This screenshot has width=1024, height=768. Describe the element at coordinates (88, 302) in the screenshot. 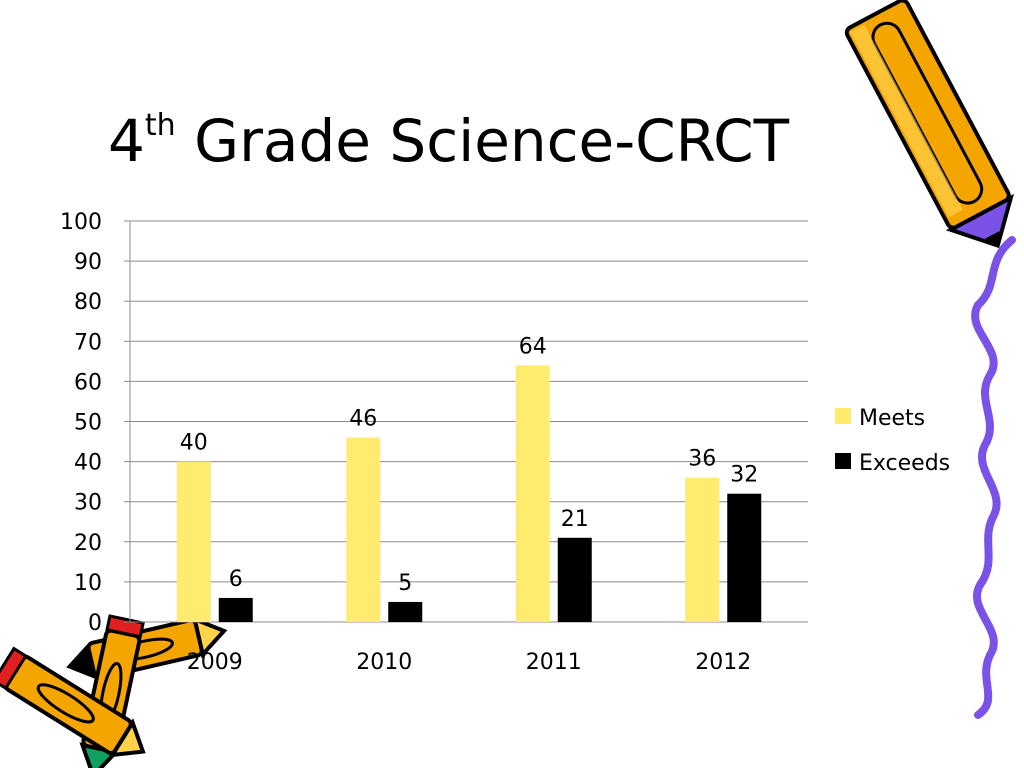

I see `y-tick-label: 80` at that location.